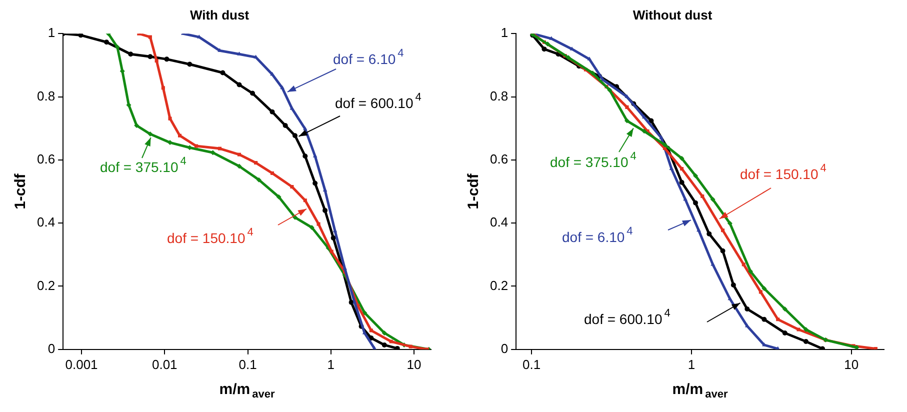 Image resolution: width=907 pixels, height=412 pixels. Describe the element at coordinates (672, 14) in the screenshot. I see `chart-title: Without dust` at that location.